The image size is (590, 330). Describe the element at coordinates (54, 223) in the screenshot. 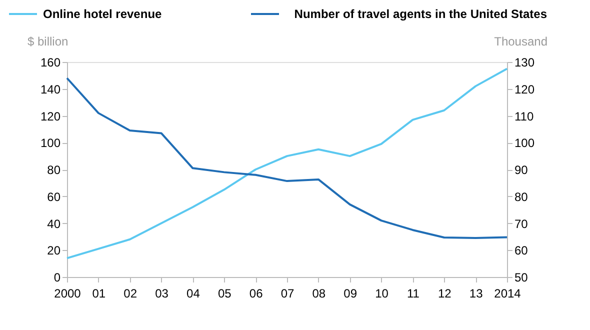

I see `y-tick-label: 40` at that location.